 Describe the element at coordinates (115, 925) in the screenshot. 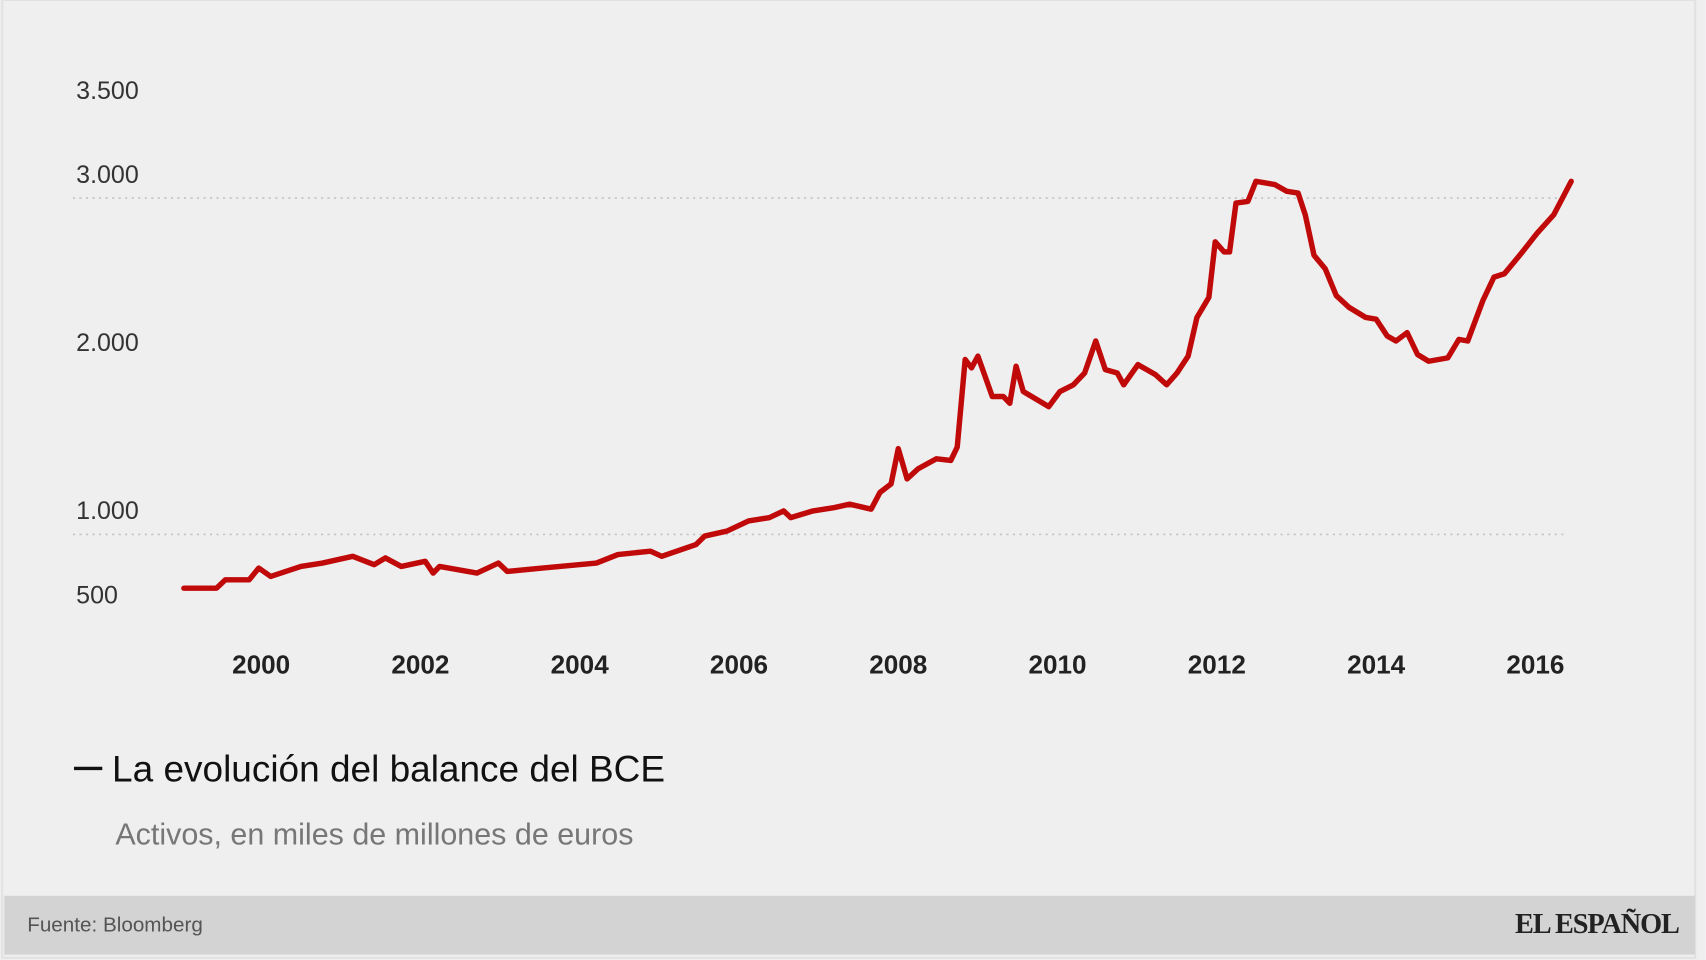

I see `source-note: Fuente: Bloomberg` at that location.